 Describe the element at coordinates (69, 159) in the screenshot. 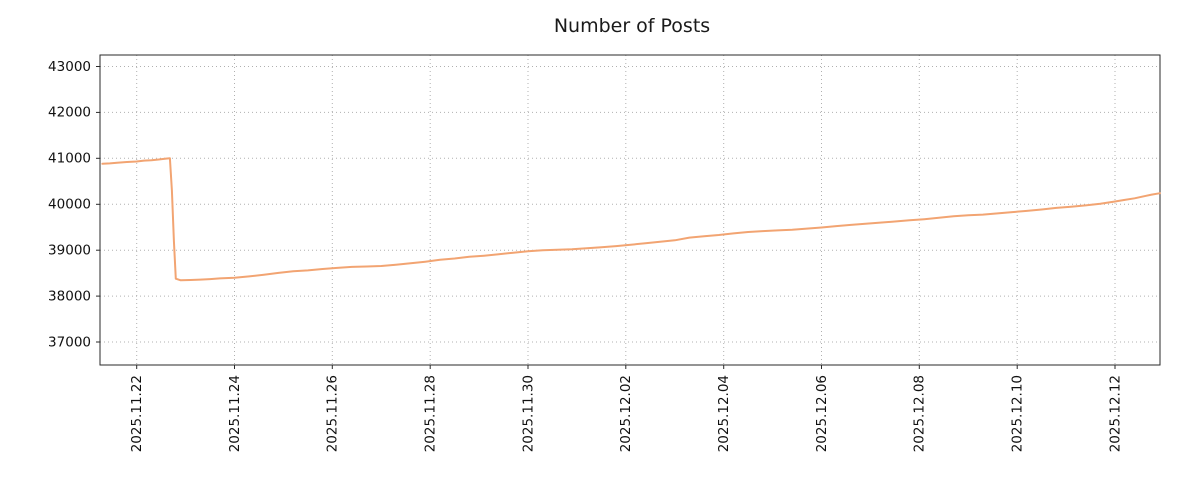

I see `y-tick-label: 41000` at that location.